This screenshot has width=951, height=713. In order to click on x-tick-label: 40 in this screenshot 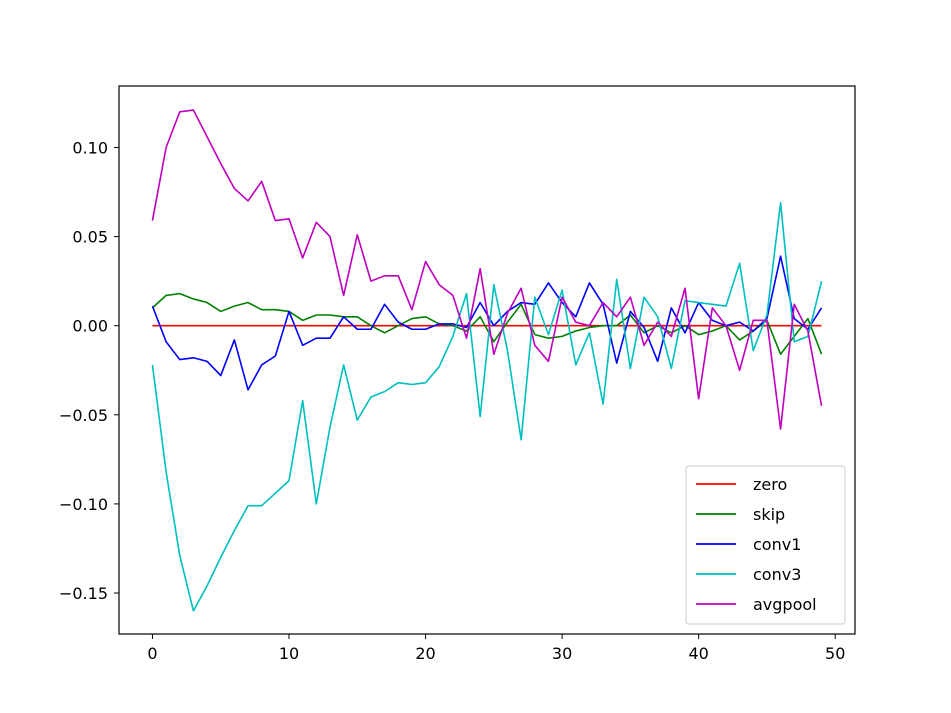, I will do `click(698, 653)`.